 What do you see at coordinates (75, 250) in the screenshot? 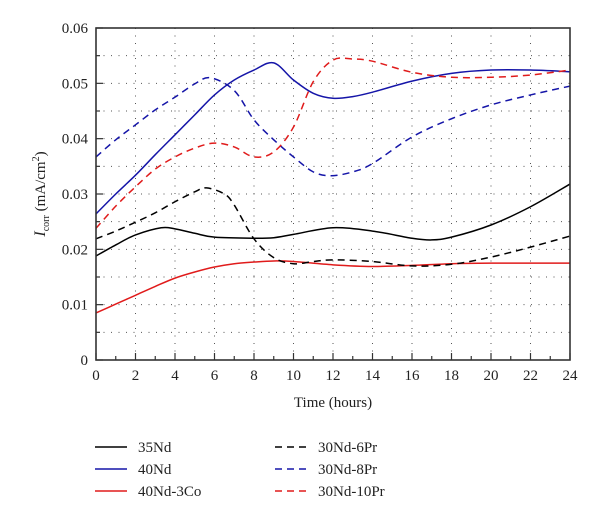
I see `y-tick-label: 0.02` at bounding box center [75, 250].